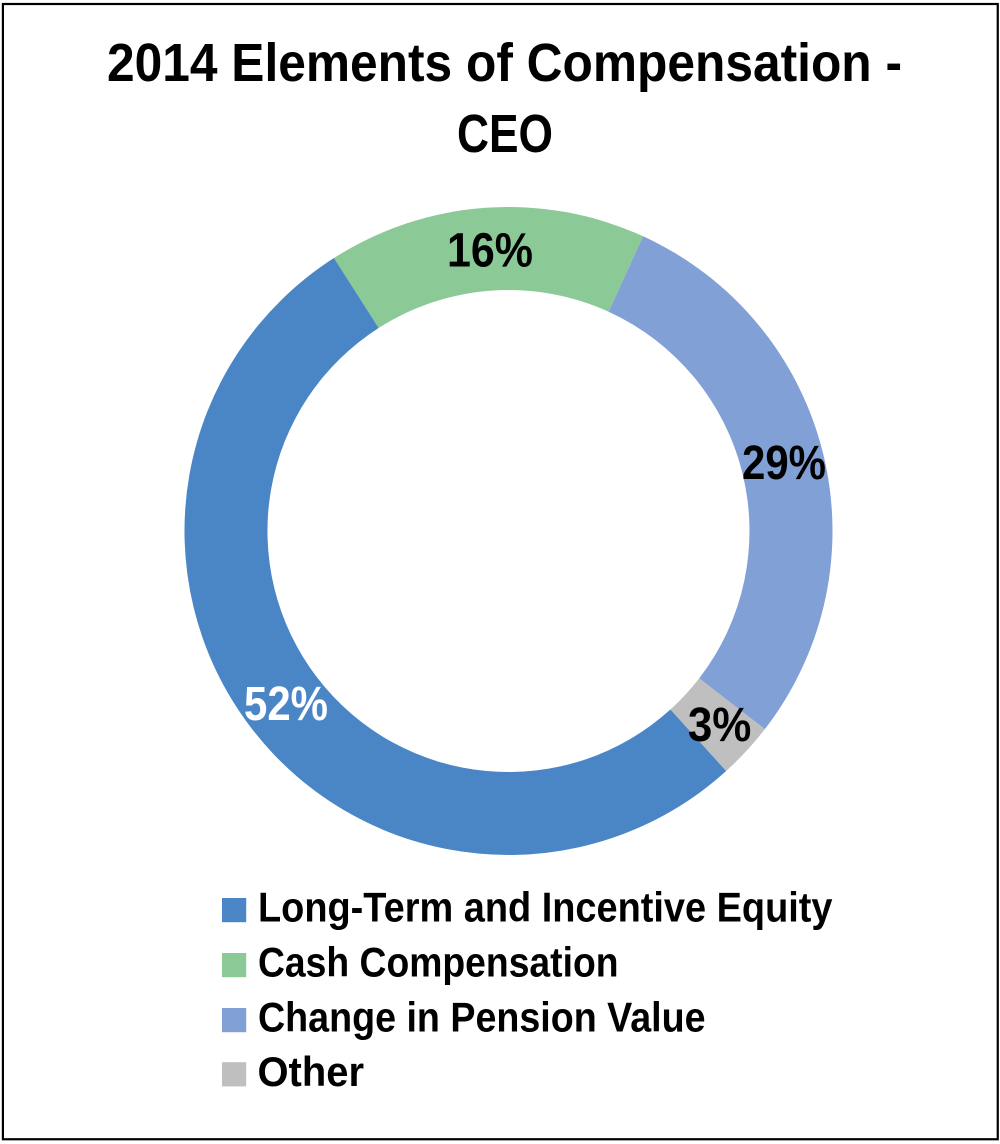 This screenshot has height=1144, width=1000. What do you see at coordinates (504, 63) in the screenshot?
I see `svg-text:2014 Elements of Compensation: 2014 Elements of Compensation -` at bounding box center [504, 63].